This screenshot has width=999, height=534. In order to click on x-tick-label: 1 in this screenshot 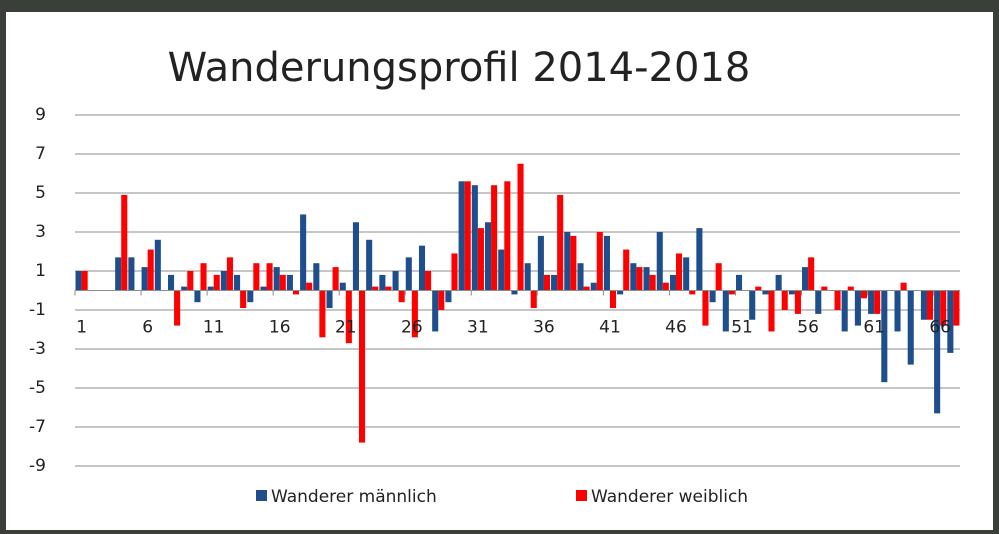, I will do `click(81, 328)`.